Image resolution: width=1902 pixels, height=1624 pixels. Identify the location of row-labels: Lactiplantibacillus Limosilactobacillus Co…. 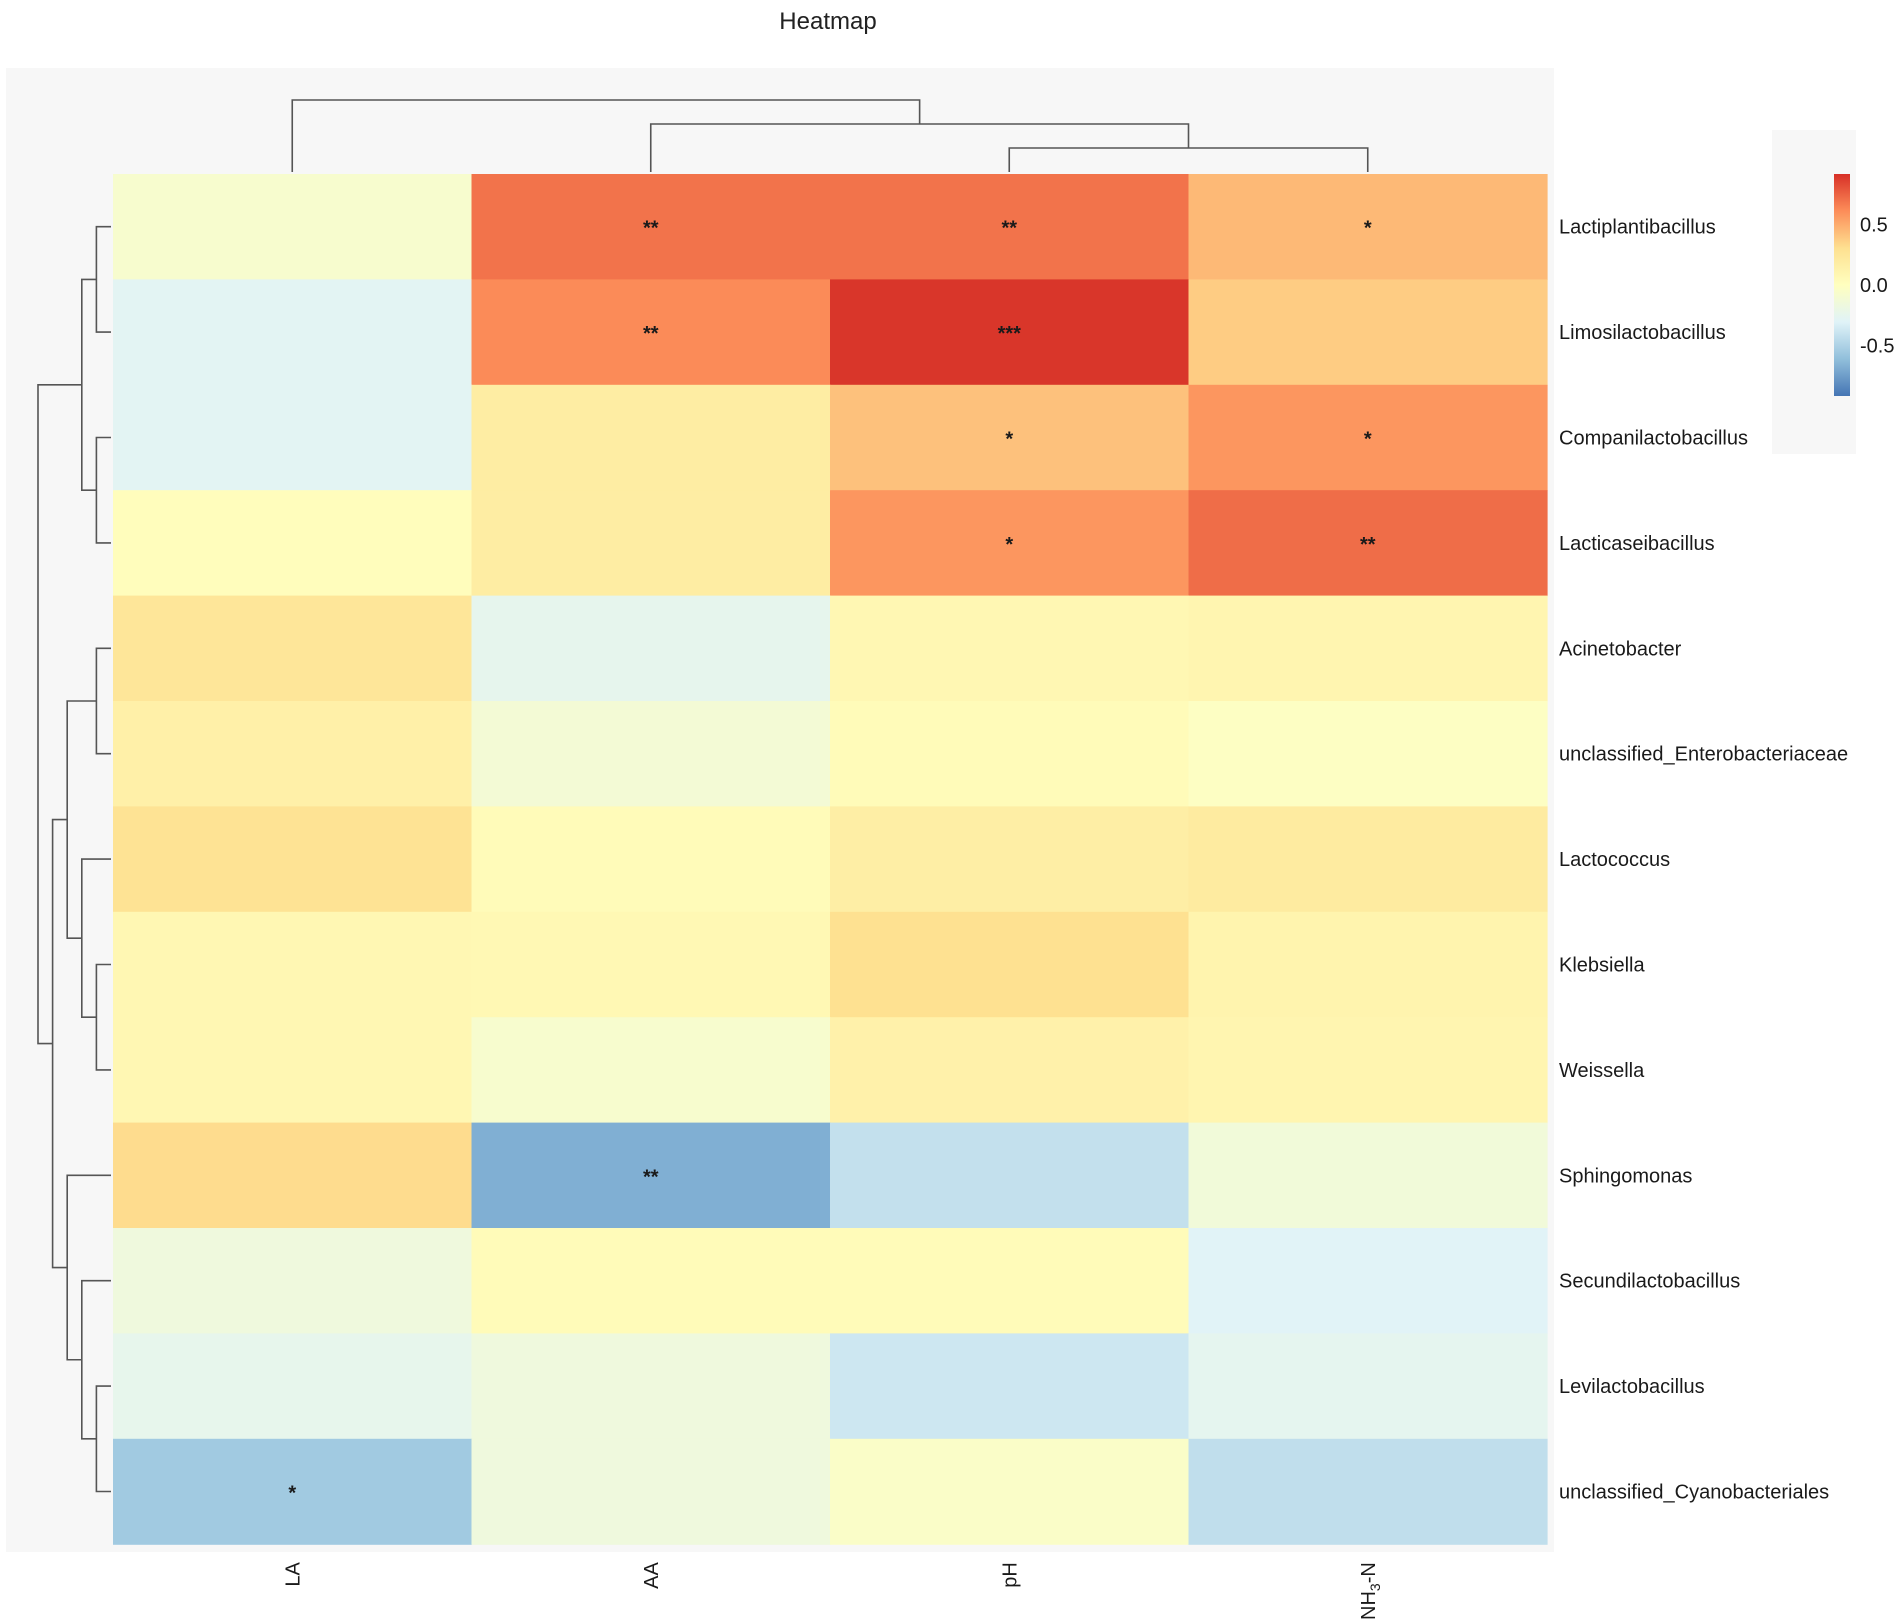
(1703, 860).